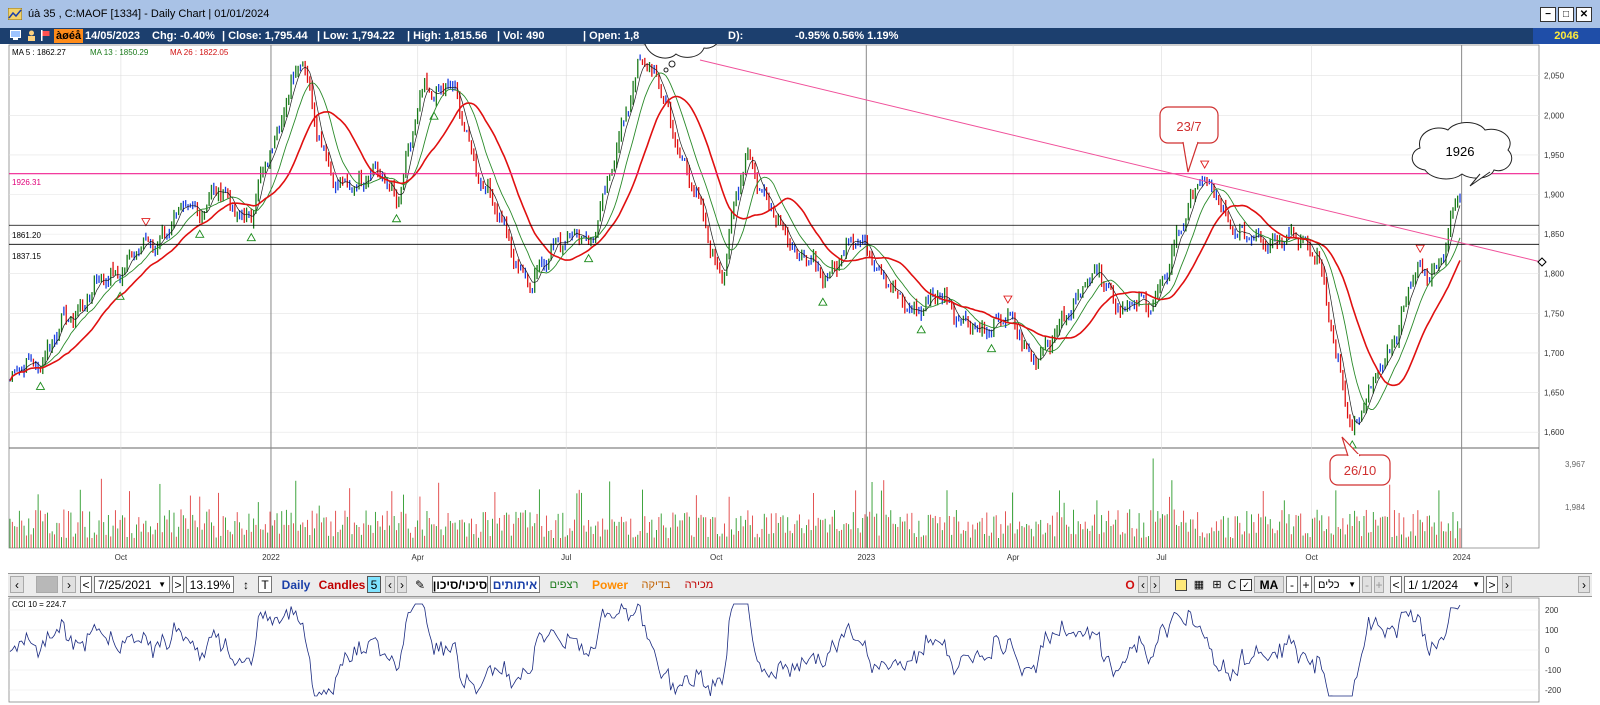  What do you see at coordinates (1554, 115) in the screenshot?
I see `price-tick-label: 2,000` at bounding box center [1554, 115].